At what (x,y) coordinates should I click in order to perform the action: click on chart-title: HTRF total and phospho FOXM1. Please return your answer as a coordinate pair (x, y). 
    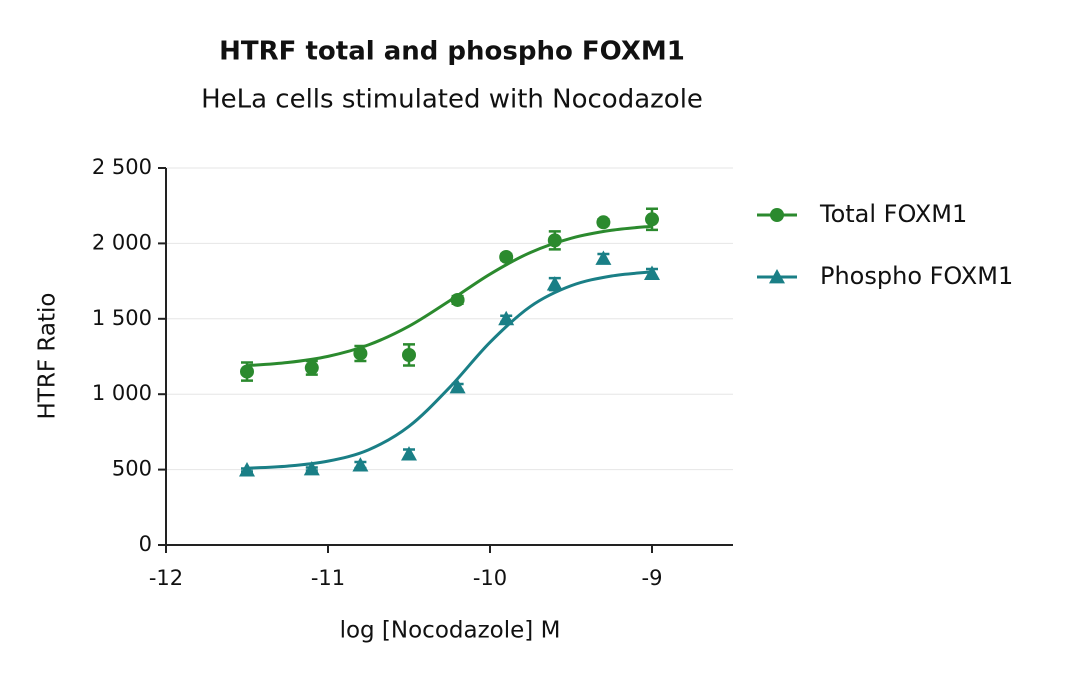
    Looking at the image, I should click on (452, 52).